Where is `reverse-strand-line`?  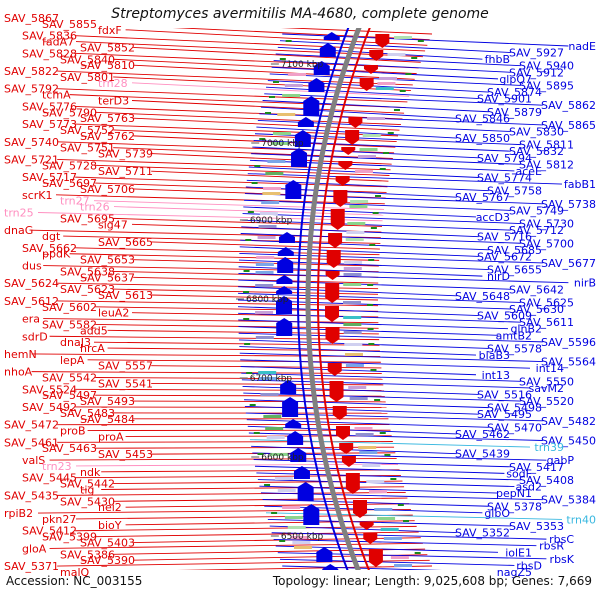
reverse-strand-line is located at coordinates (323, 299).